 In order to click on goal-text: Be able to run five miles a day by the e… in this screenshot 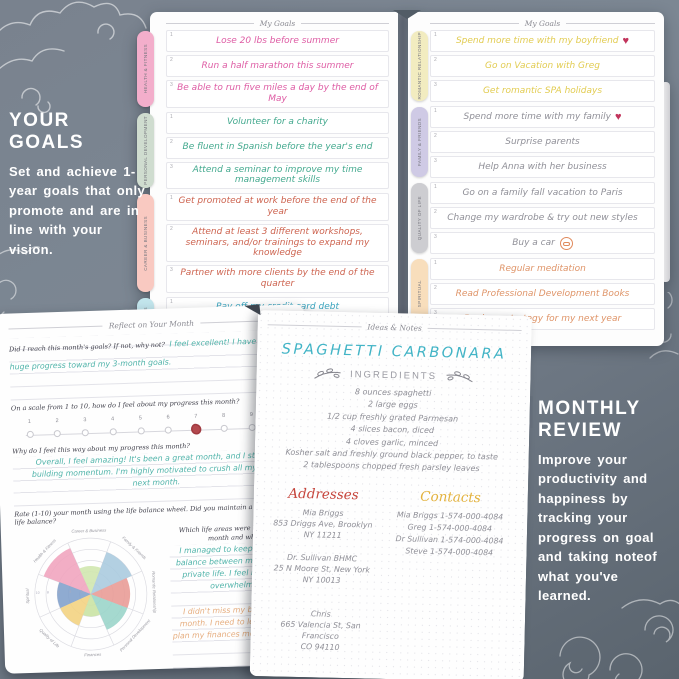, I will do `click(277, 93)`.